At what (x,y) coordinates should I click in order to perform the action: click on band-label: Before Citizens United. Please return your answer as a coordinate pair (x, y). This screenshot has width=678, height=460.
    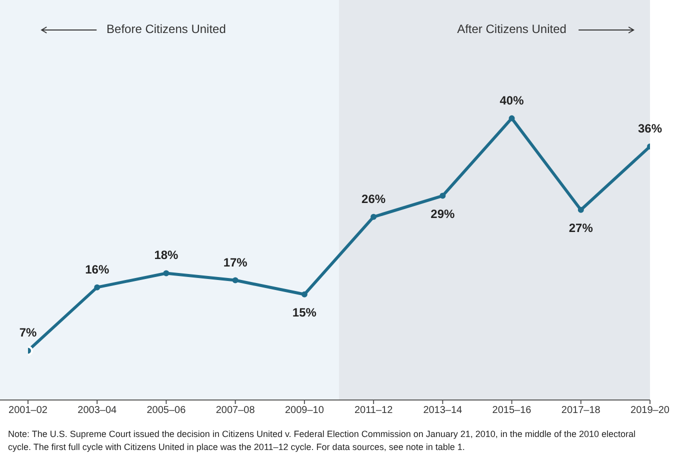
    Looking at the image, I should click on (166, 29).